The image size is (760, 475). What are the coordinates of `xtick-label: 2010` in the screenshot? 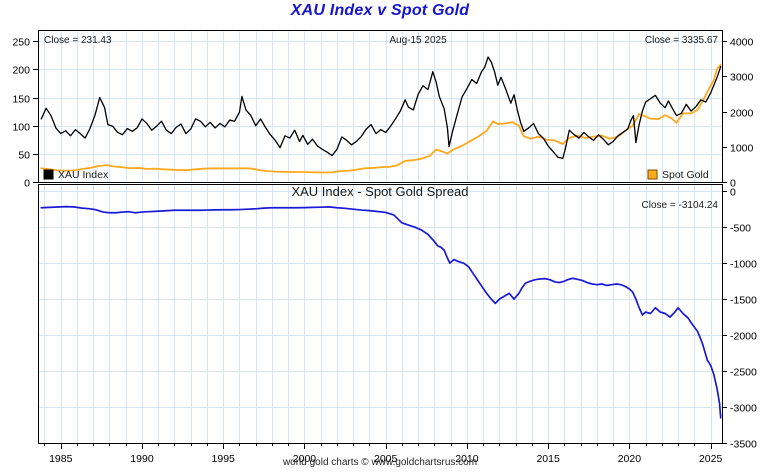 It's located at (467, 459).